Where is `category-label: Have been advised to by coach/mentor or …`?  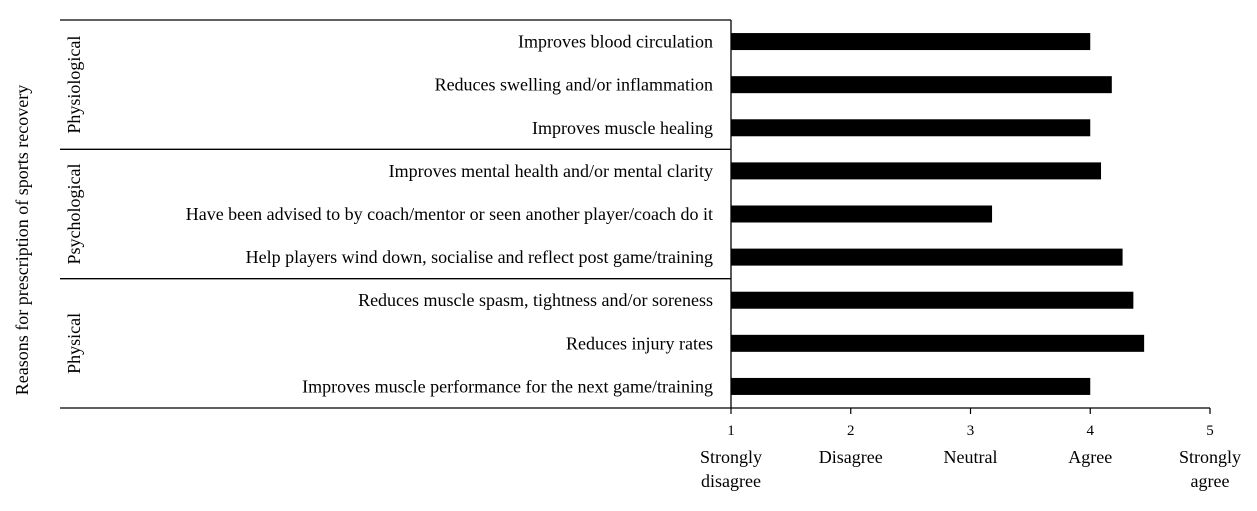
category-label: Have been advised to by coach/mentor or … is located at coordinates (449, 214).